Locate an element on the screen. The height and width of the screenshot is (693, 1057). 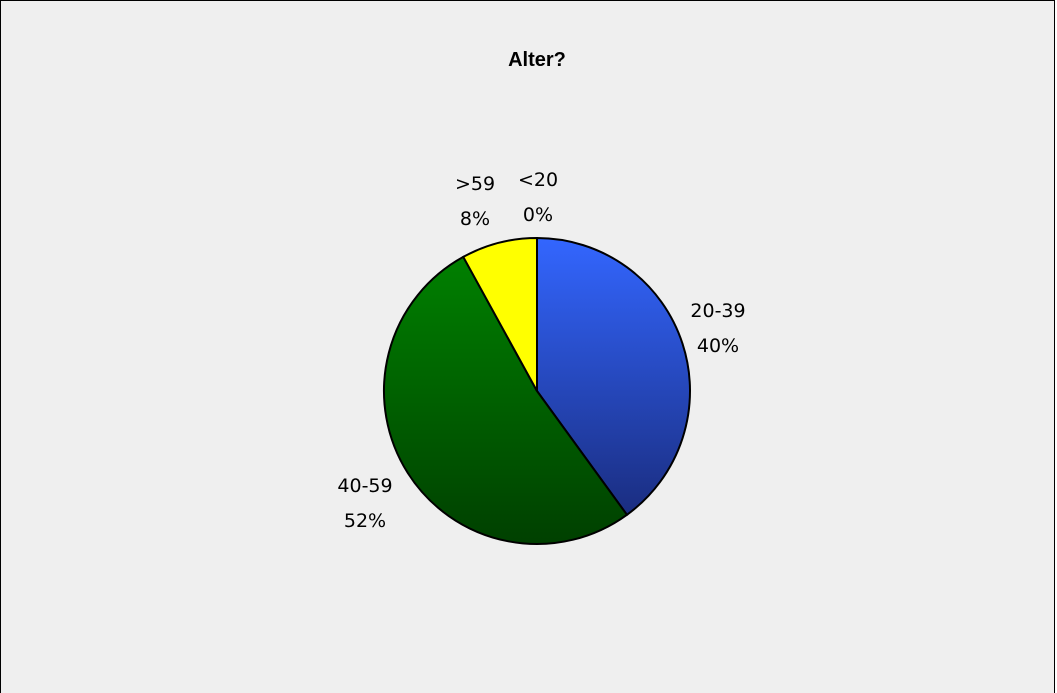
slice-percent-label-over-59: 8% is located at coordinates (475, 219).